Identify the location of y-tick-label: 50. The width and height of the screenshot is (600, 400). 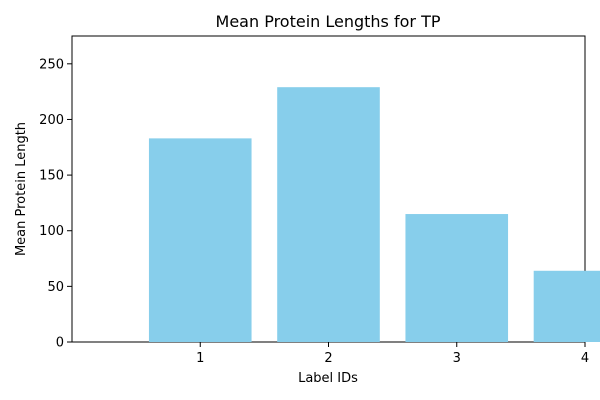
(55, 287).